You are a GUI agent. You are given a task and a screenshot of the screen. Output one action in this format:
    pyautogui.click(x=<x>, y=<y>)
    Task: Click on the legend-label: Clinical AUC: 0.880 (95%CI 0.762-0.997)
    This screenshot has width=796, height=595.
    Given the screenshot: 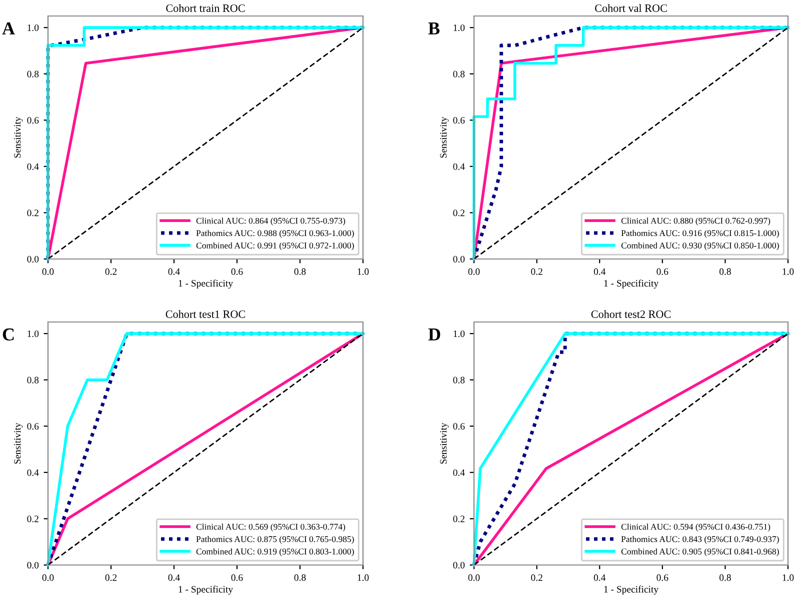 What is the action you would take?
    pyautogui.click(x=695, y=222)
    